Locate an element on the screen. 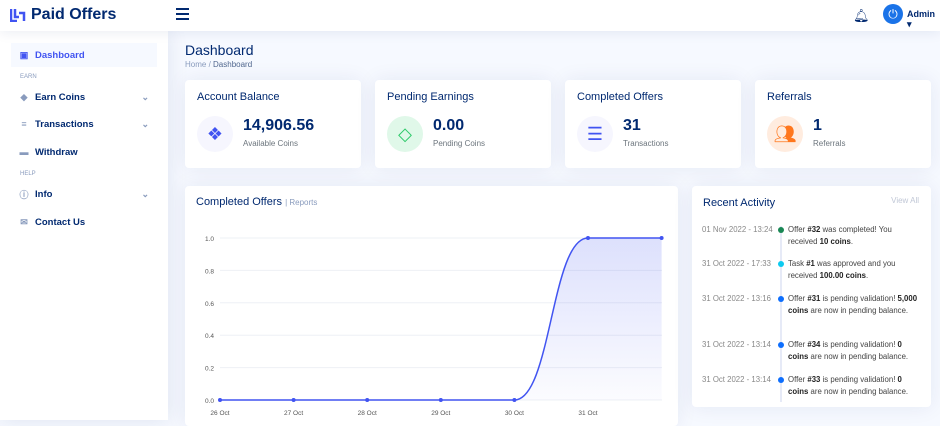 The image size is (940, 426). card-title: Account Balance is located at coordinates (238, 97).